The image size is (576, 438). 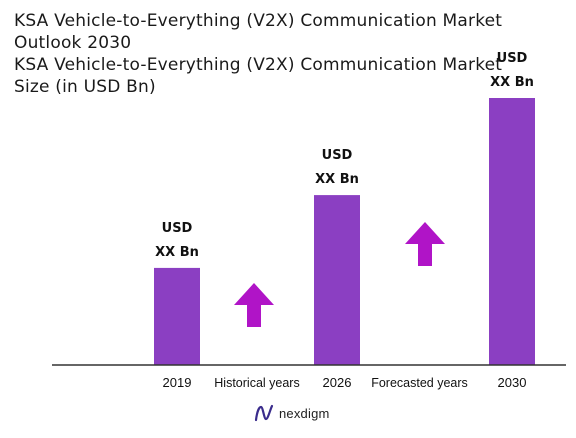 What do you see at coordinates (512, 382) in the screenshot?
I see `x-tick-label: 2030` at bounding box center [512, 382].